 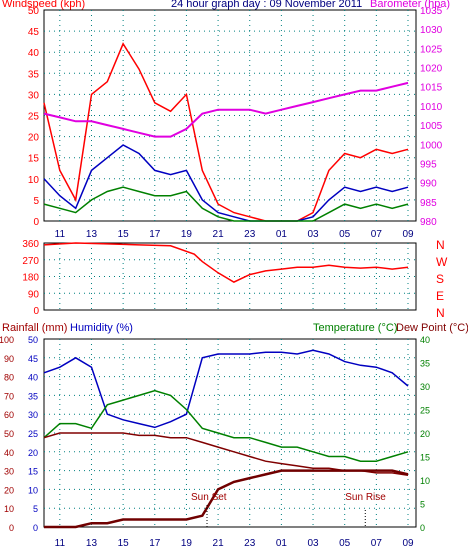 I want to click on temp-ytick-label: 0, so click(x=422, y=528).